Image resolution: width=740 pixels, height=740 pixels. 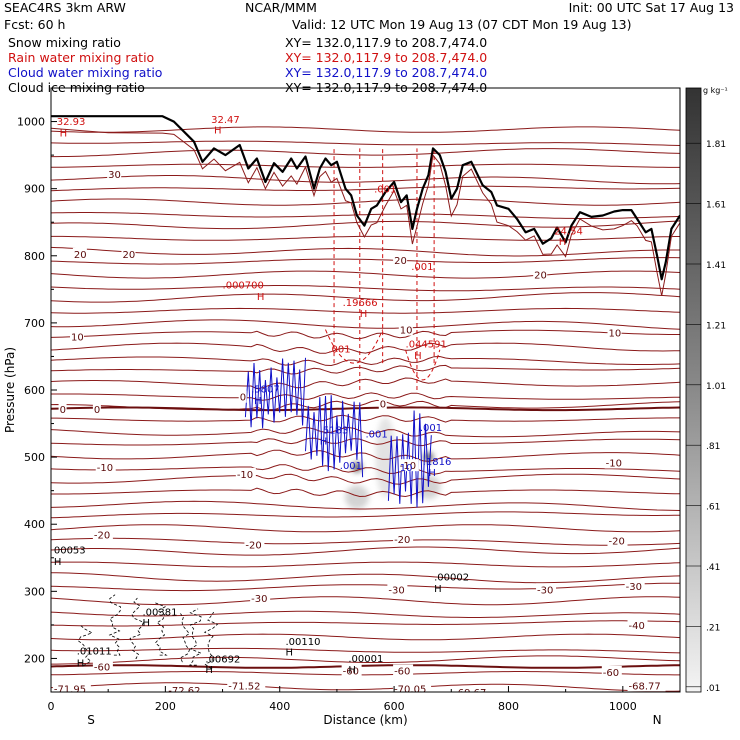 What do you see at coordinates (716, 145) in the screenshot?
I see `colorbar-label: 1.81` at bounding box center [716, 145].